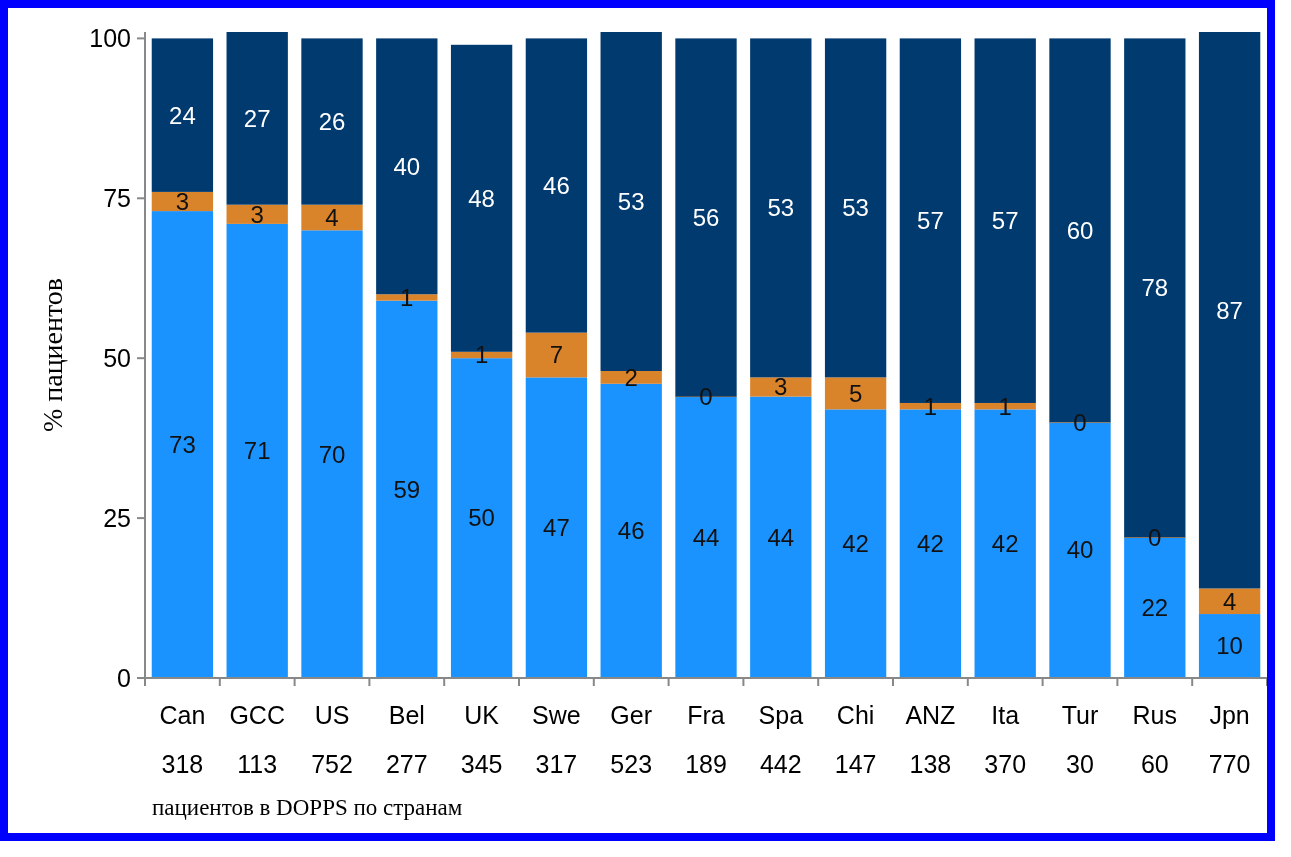  Describe the element at coordinates (117, 517) in the screenshot. I see `y-tick-label: 25` at that location.